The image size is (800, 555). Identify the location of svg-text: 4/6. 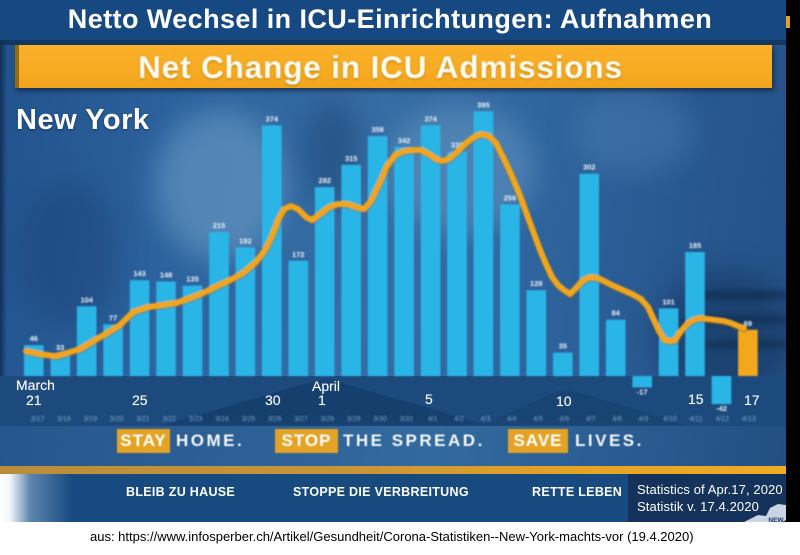
(565, 419).